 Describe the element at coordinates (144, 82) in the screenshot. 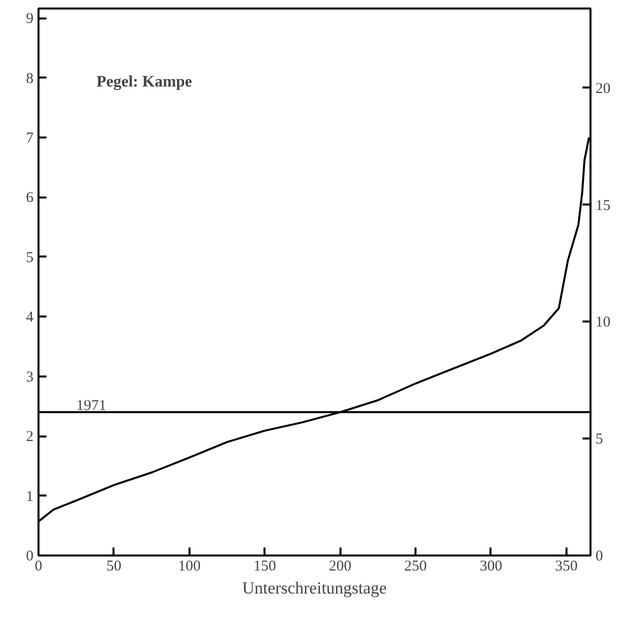

I see `annotation: Pegel: Kampe` at that location.